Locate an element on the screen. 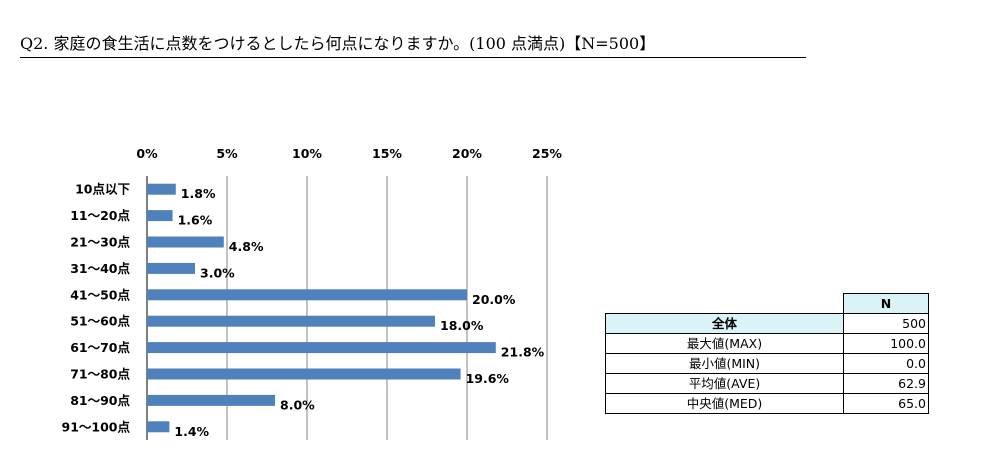  category-label: 21～30点 is located at coordinates (100, 242).